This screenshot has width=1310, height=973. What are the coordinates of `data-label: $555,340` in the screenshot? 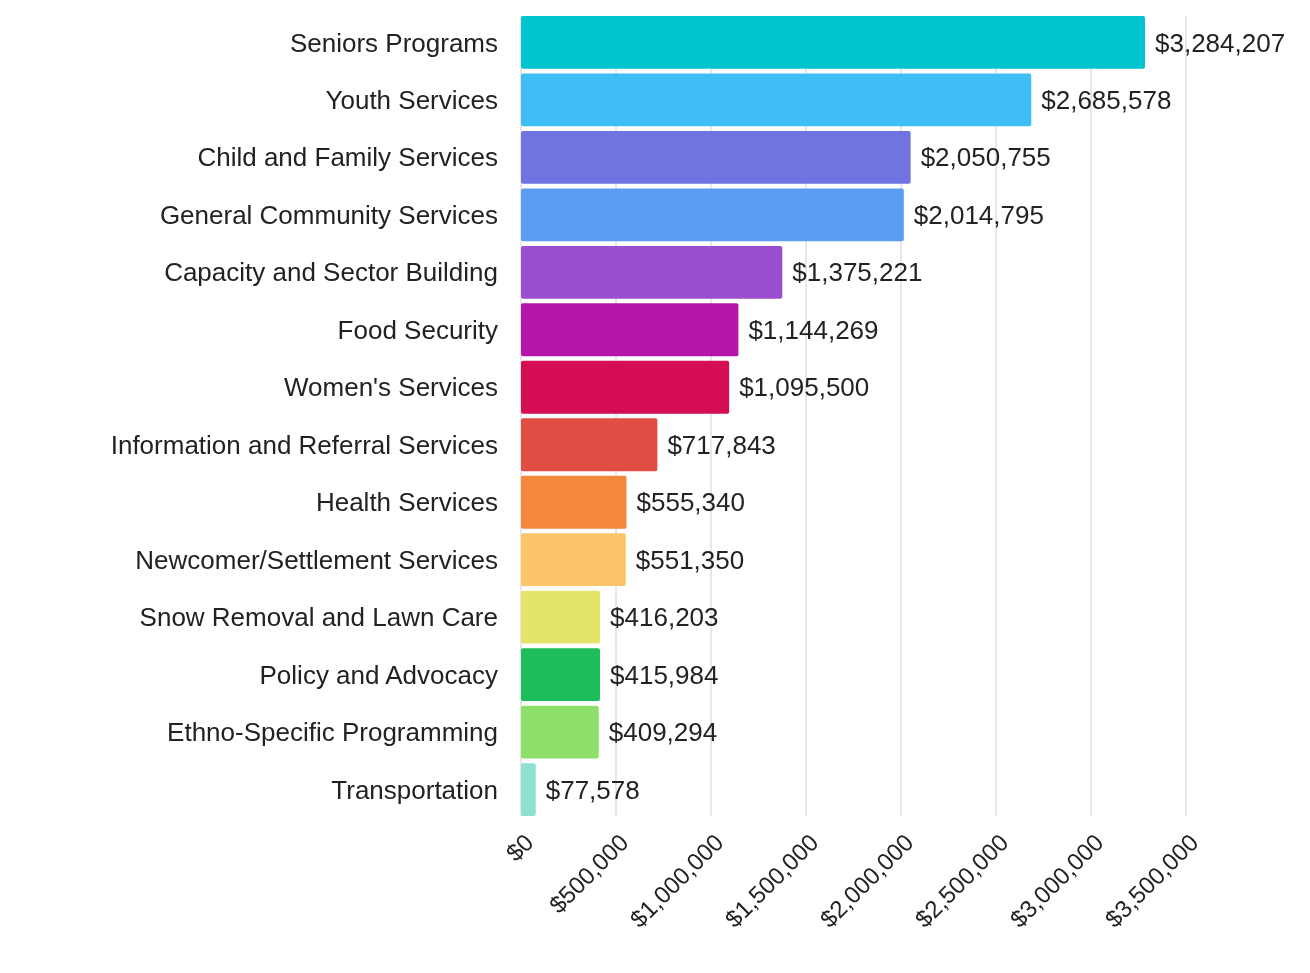 It's located at (690, 502).